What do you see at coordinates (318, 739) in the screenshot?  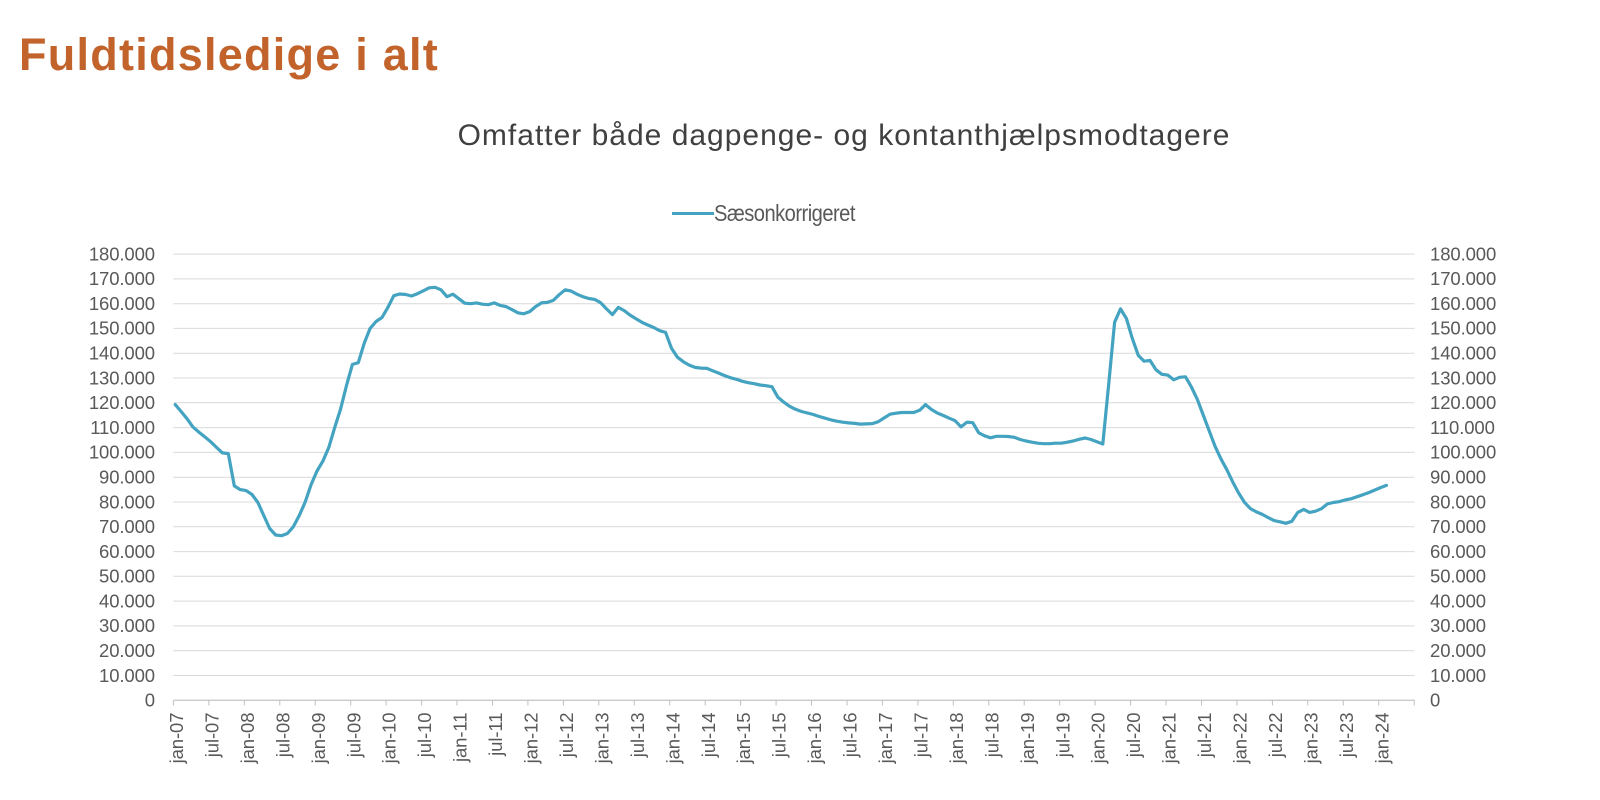 I see `svg-text: jan-09` at bounding box center [318, 739].